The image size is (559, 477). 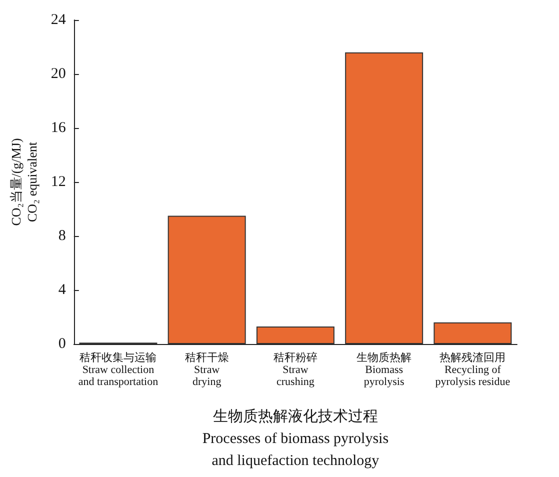 What do you see at coordinates (295, 369) in the screenshot?
I see `x-tick-label: 秸秆粉碎 Straw crushing` at bounding box center [295, 369].